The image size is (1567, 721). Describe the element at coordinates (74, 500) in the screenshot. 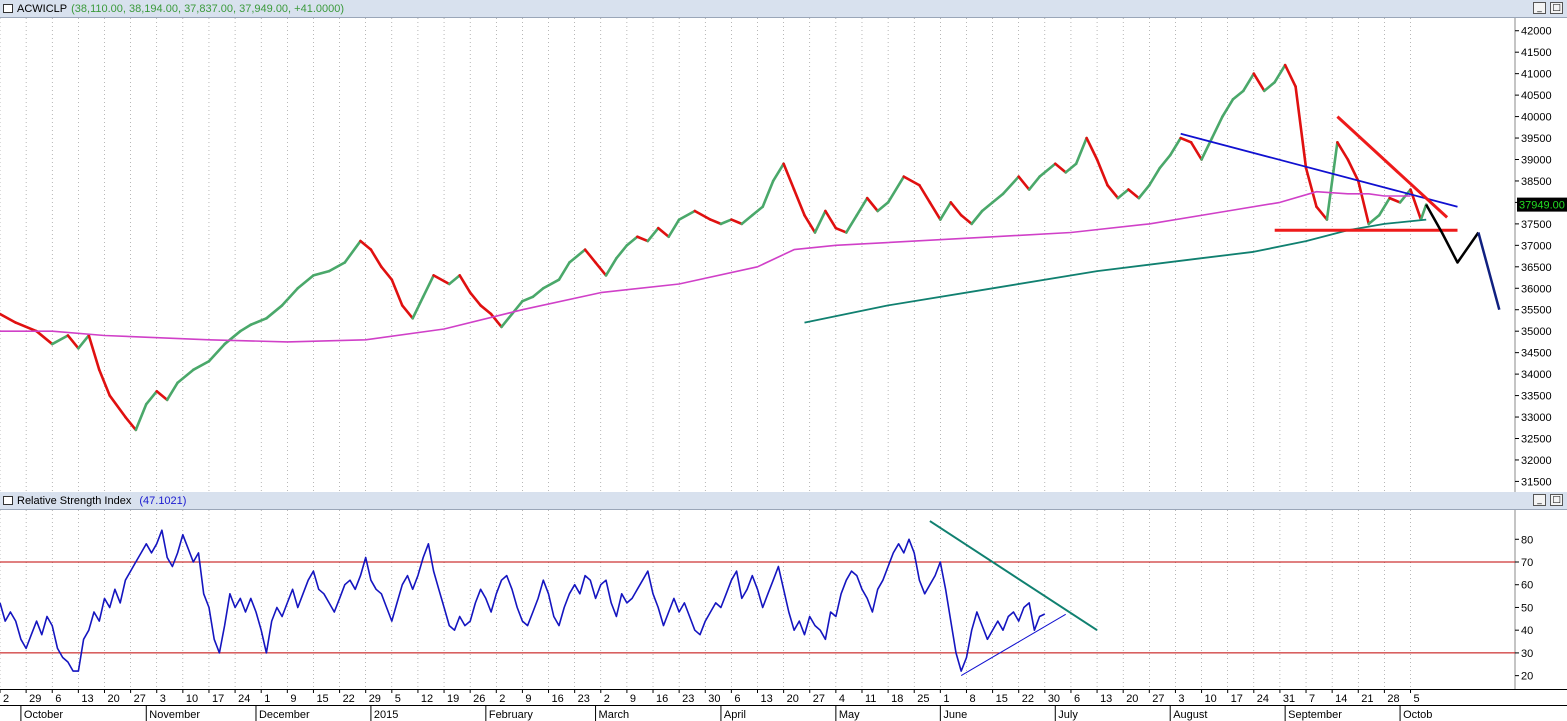

I see `rsi-title: Relative Strength Index` at that location.